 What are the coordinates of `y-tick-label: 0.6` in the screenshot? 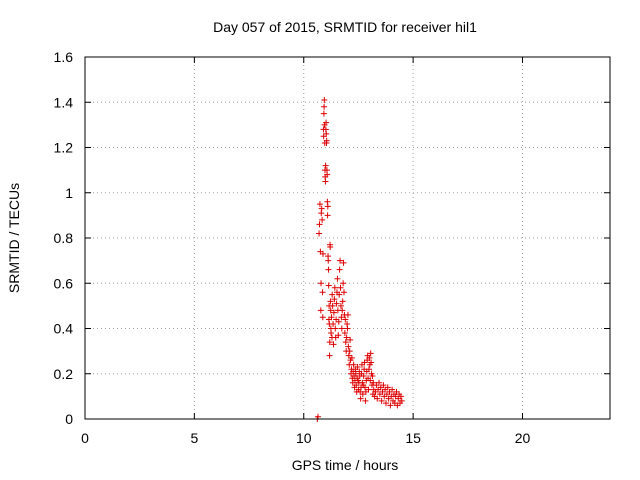 It's located at (64, 283).